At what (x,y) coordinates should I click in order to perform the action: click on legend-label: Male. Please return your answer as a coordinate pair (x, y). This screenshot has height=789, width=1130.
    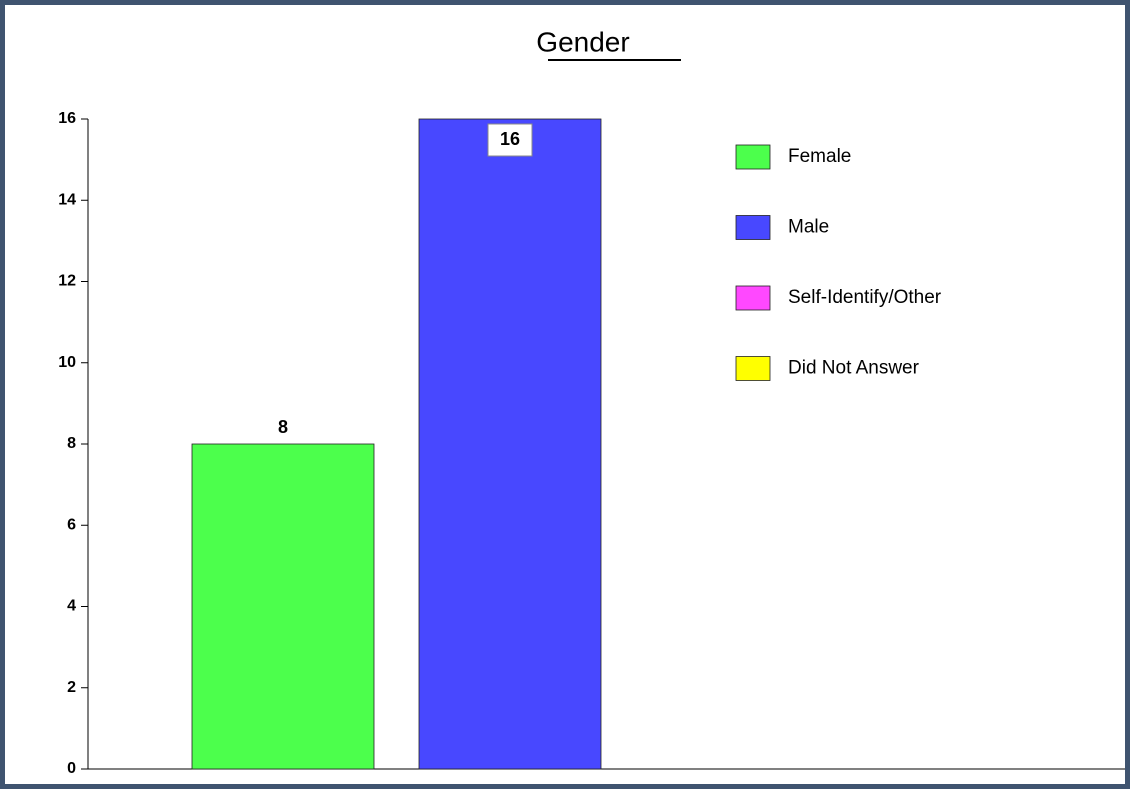
    Looking at the image, I should click on (808, 227).